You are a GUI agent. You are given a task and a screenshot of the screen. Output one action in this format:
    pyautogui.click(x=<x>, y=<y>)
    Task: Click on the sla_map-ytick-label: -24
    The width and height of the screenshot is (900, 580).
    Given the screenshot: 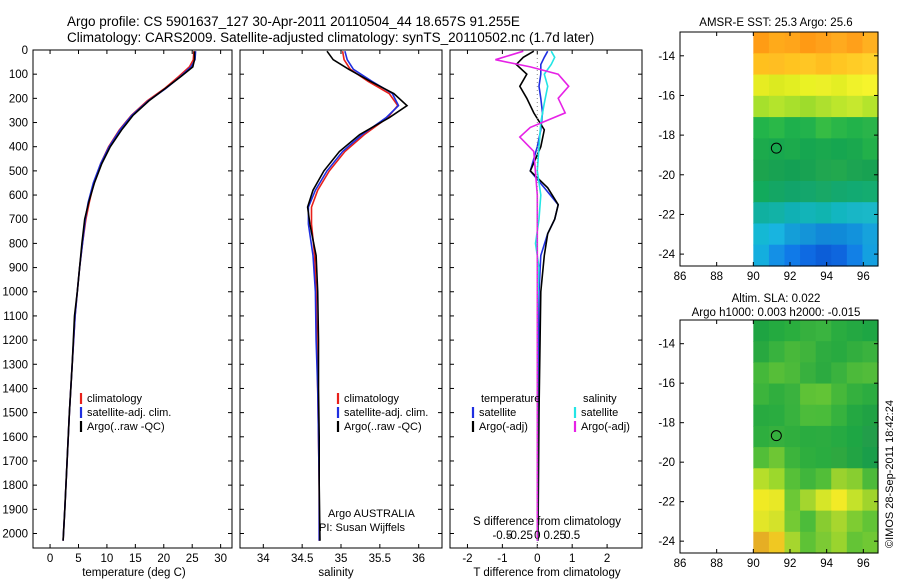 What is the action you would take?
    pyautogui.click(x=666, y=542)
    